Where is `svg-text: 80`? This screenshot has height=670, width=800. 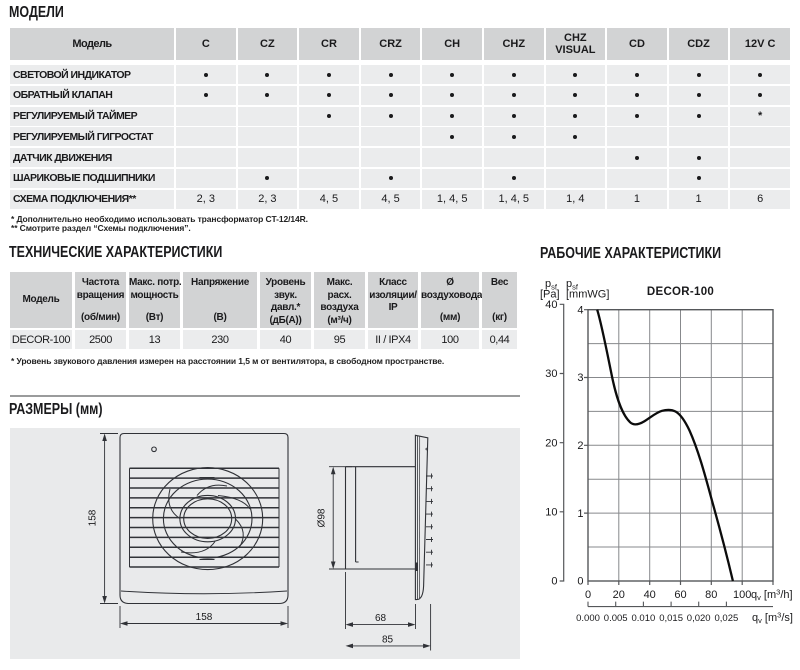 svg-text: 80 is located at coordinates (711, 595).